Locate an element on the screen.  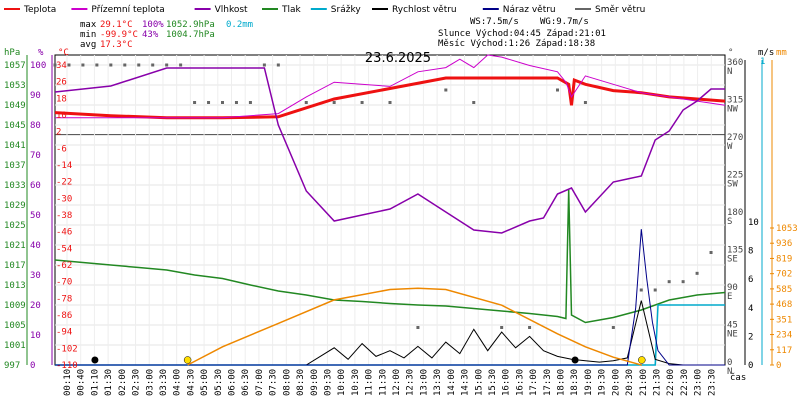
time-tick-label: 12:30 is located at coordinates (411, 382).